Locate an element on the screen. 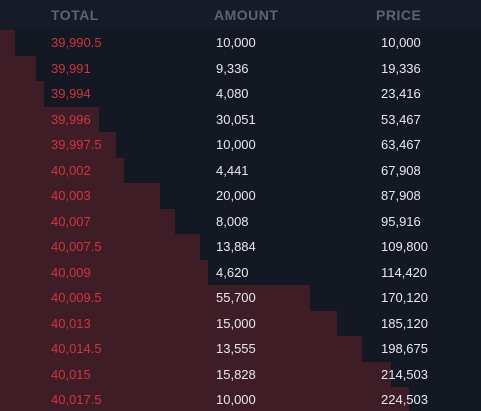 This screenshot has width=481, height=411. row-amount: 9,336 is located at coordinates (232, 68).